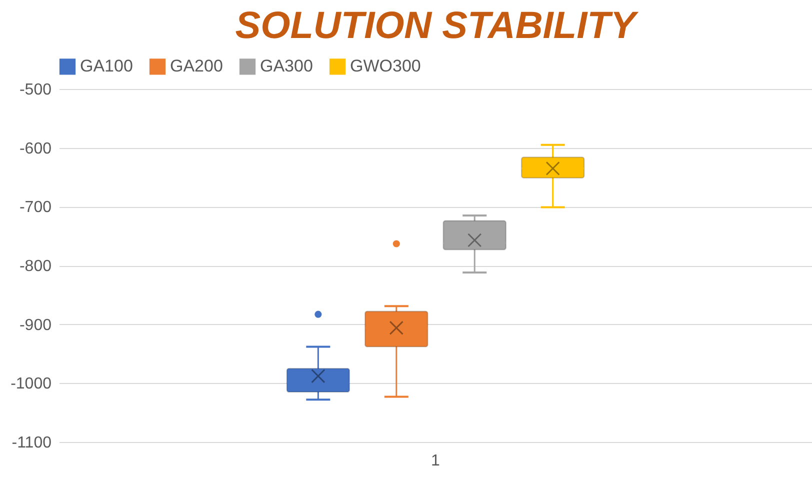  What do you see at coordinates (435, 461) in the screenshot?
I see `x-tick-label: 1` at bounding box center [435, 461].